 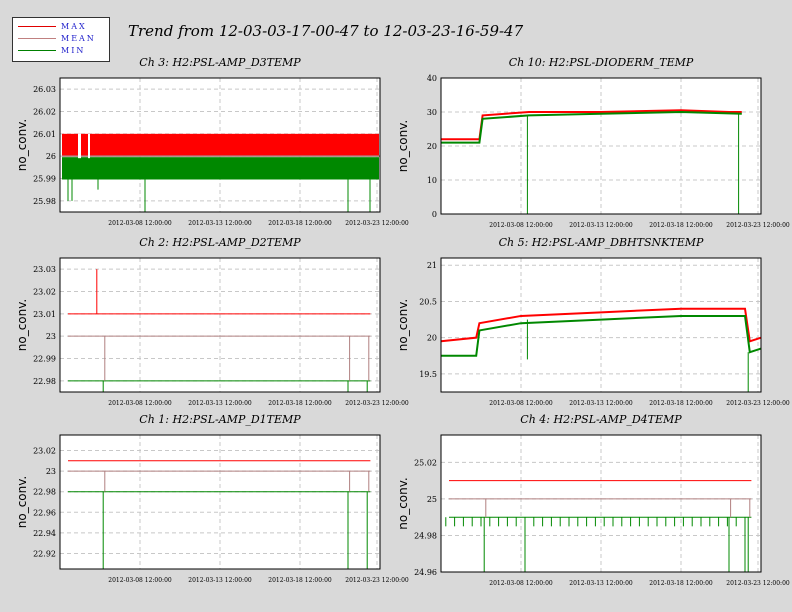 What do you see at coordinates (434, 214) in the screenshot?
I see `y-tick-label: 0` at bounding box center [434, 214].